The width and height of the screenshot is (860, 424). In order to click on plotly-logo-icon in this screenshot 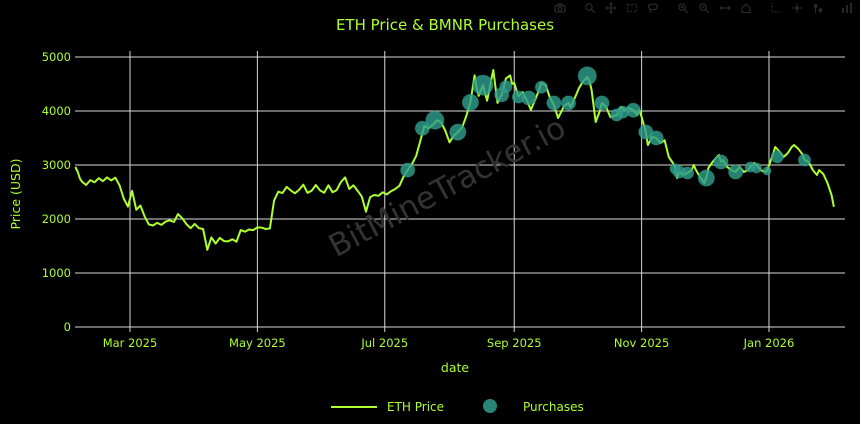, I will do `click(847, 7)`.